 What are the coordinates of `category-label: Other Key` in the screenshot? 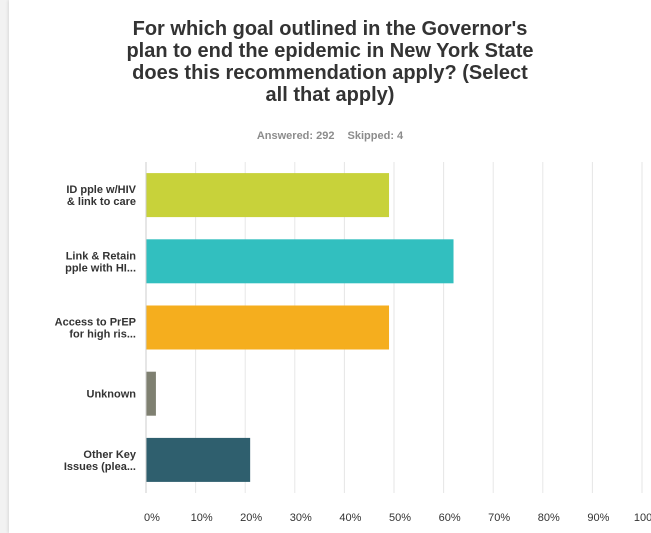 It's located at (109, 455).